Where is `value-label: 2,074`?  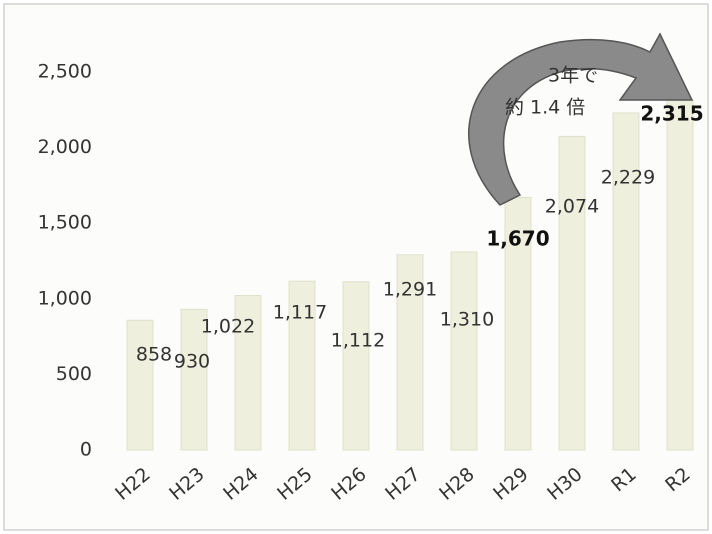
value-label: 2,074 is located at coordinates (572, 207).